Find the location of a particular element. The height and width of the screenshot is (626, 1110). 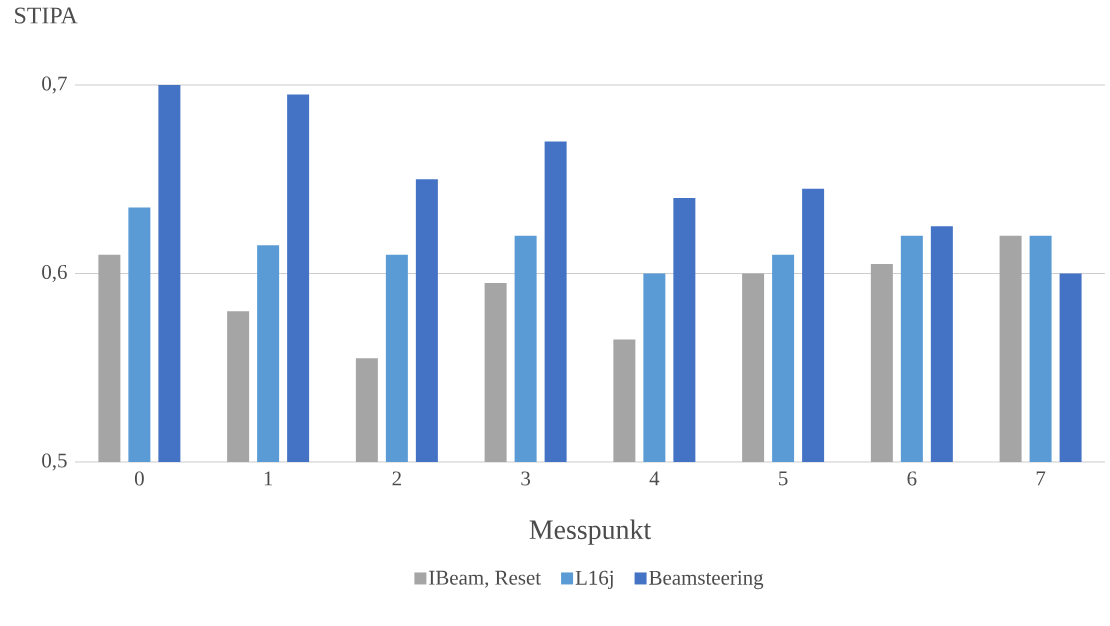

x-tick-label: 6 is located at coordinates (912, 478).